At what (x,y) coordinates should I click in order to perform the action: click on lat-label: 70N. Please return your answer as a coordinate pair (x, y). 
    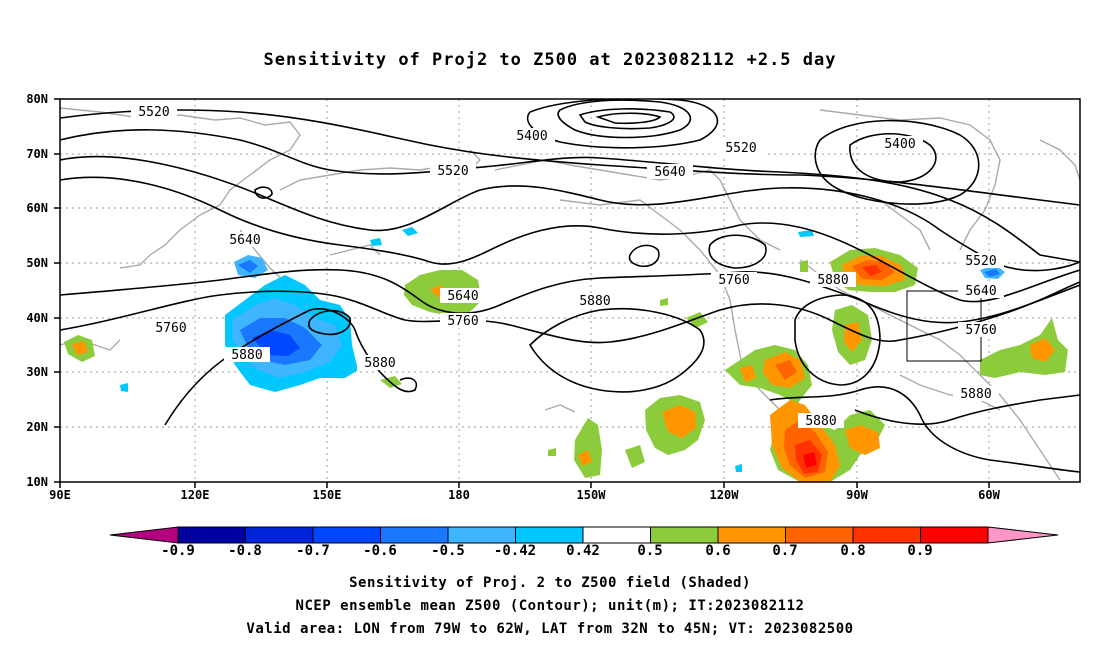
    Looking at the image, I should click on (37, 154).